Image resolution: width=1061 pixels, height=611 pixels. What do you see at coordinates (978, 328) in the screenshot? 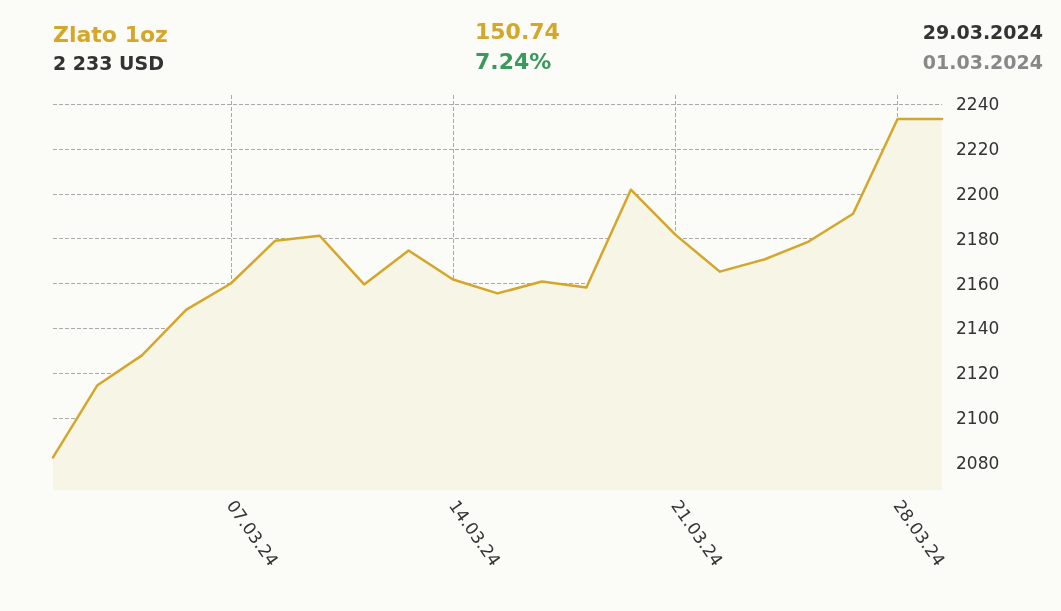
I see `y-tick-label: 2140` at bounding box center [978, 328].